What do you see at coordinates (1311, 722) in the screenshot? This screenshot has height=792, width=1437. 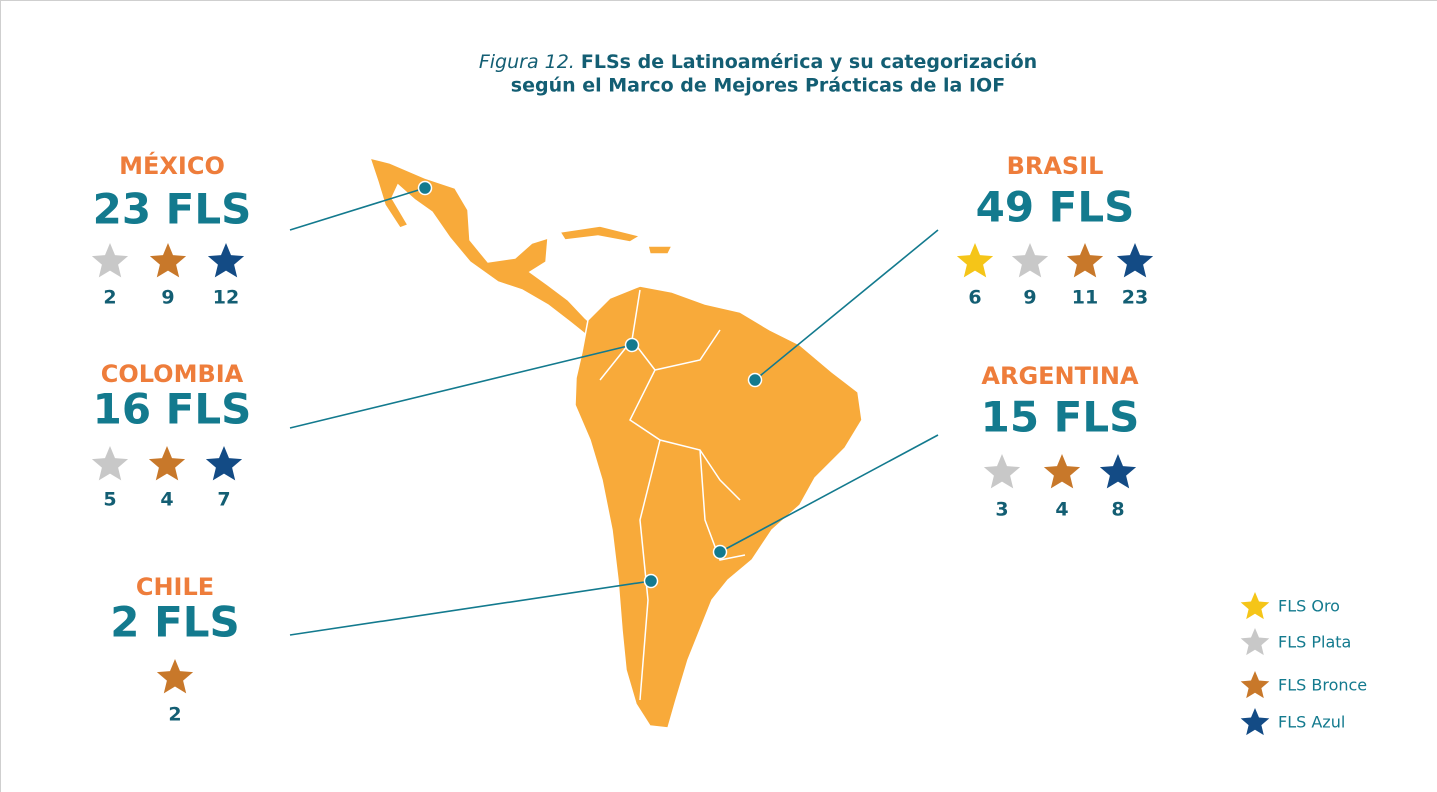 I see `legend-label: FLS Azul` at bounding box center [1311, 722].